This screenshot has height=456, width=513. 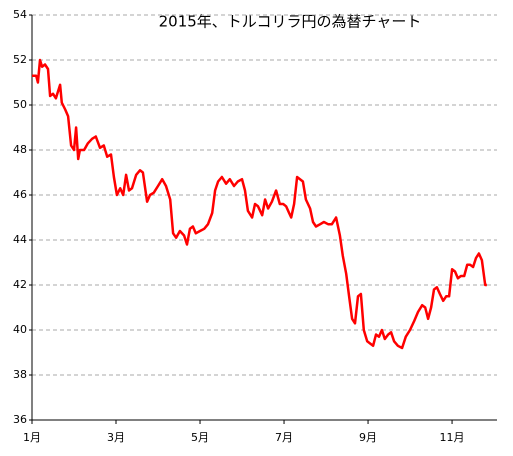 I want to click on x-tick-label: 7月, so click(x=284, y=437).